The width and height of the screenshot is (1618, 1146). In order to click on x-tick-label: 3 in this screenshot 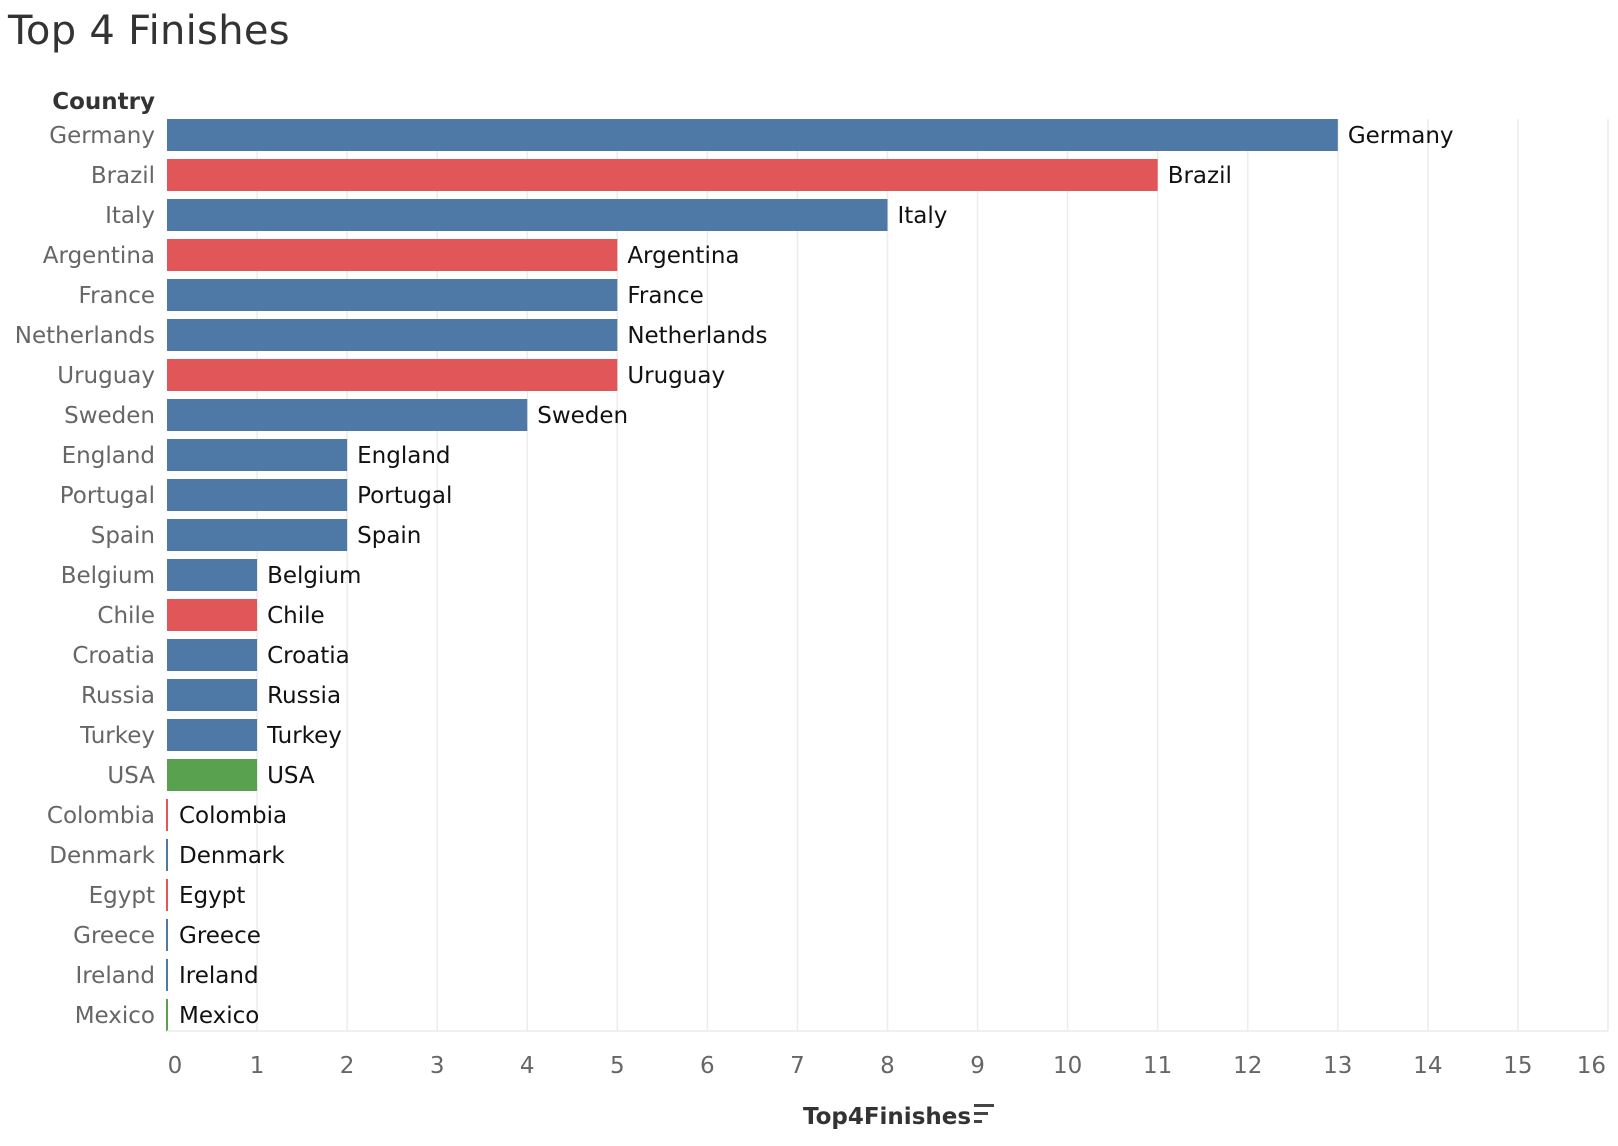, I will do `click(437, 1066)`.